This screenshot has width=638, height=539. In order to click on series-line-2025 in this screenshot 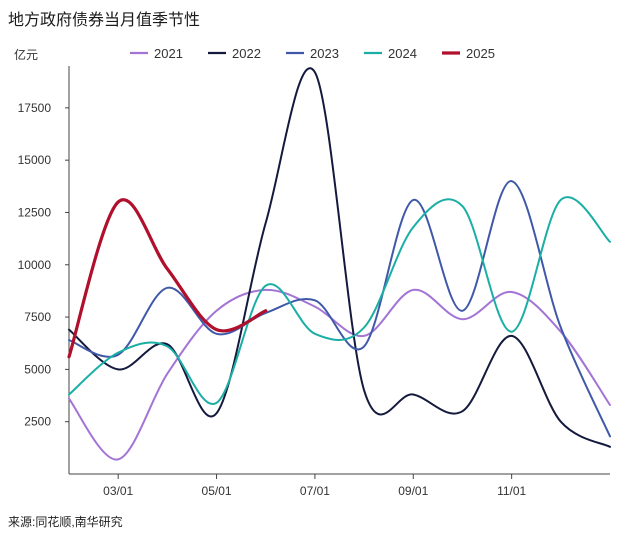, I will do `click(167, 278)`.